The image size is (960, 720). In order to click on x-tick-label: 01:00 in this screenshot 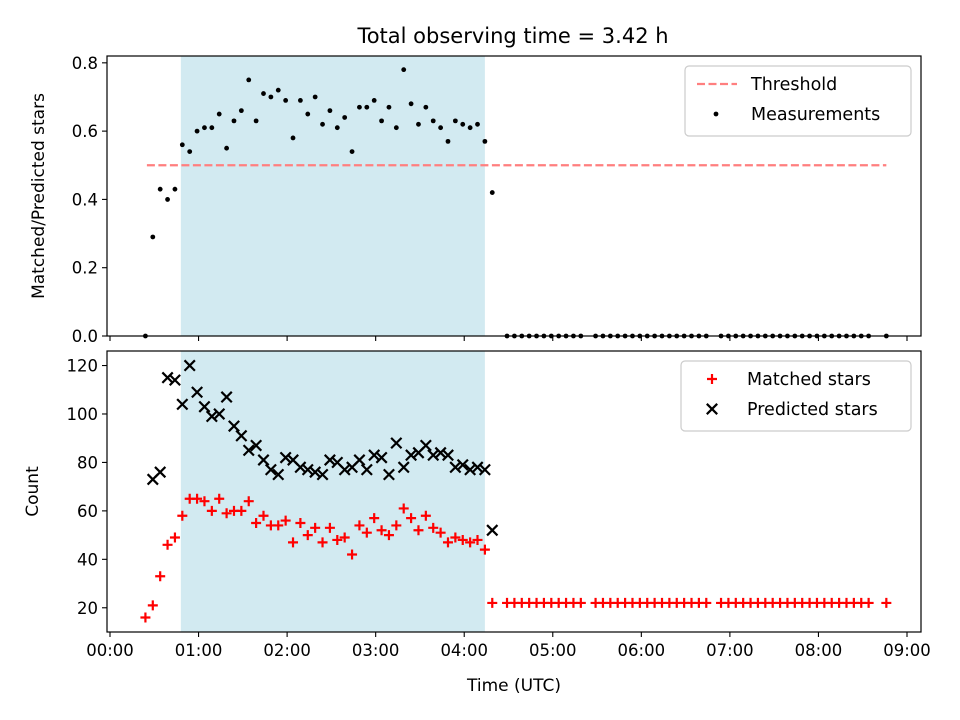, I will do `click(199, 650)`.